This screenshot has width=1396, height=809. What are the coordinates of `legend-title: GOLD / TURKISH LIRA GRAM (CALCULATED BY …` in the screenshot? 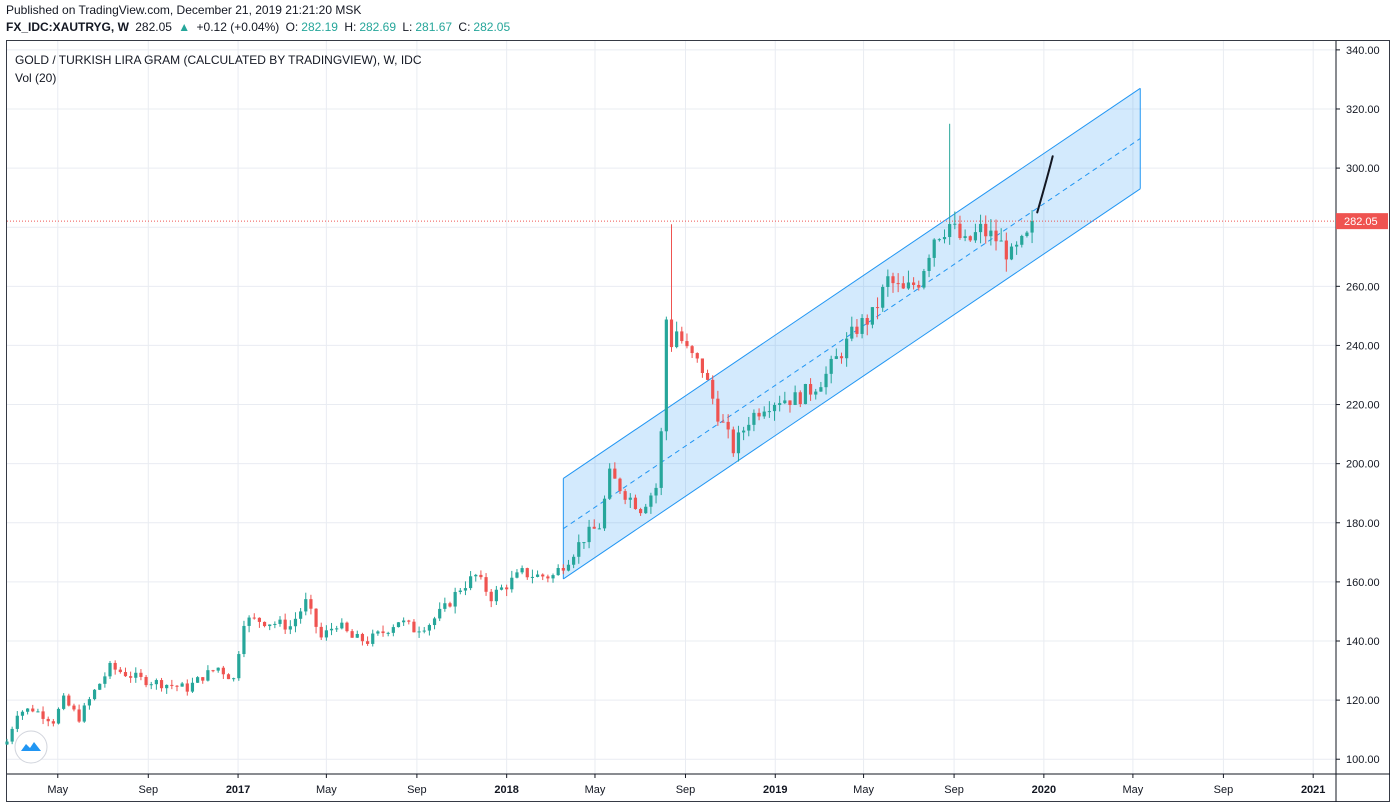 It's located at (218, 60).